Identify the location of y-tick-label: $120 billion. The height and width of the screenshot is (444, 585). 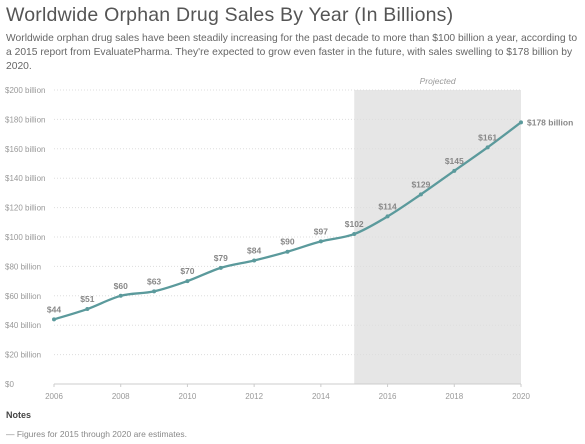
(25, 208).